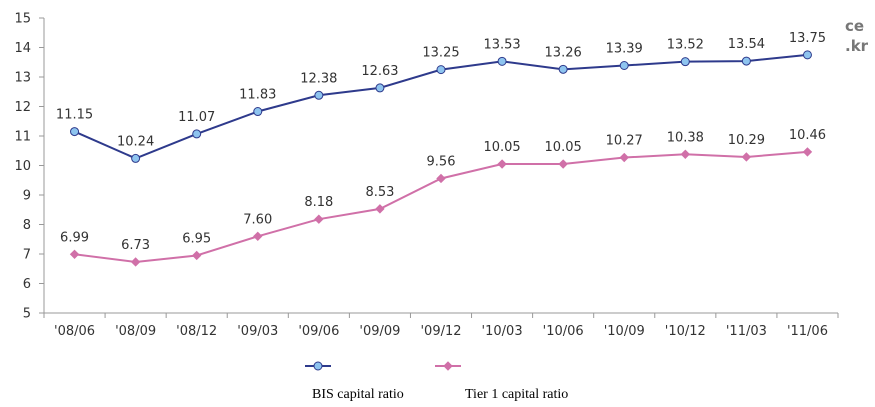 This screenshot has width=875, height=407. What do you see at coordinates (74, 115) in the screenshot?
I see `data-label: 11.15` at bounding box center [74, 115].